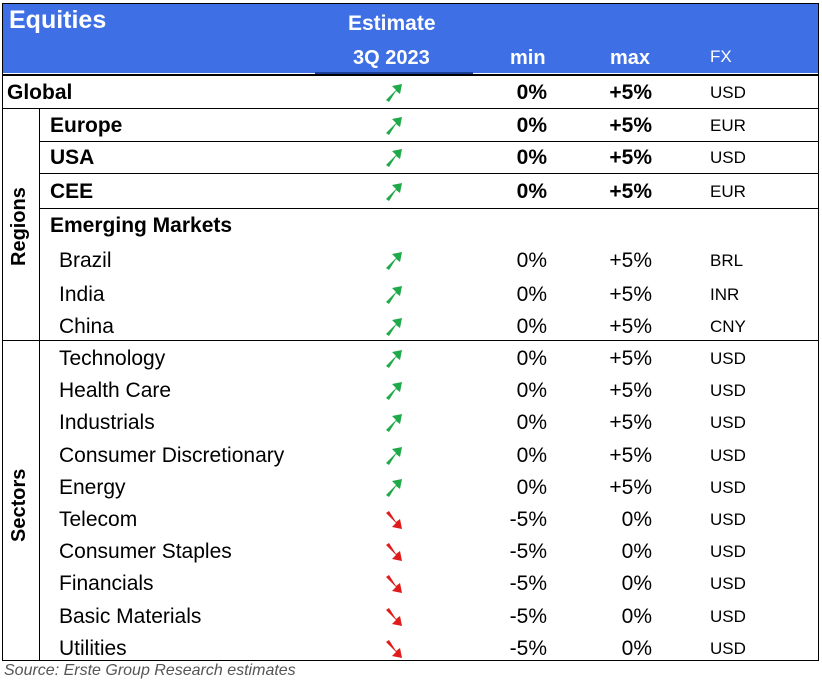 The image size is (822, 683). What do you see at coordinates (145, 552) in the screenshot?
I see `row-name: Consumer Staples` at bounding box center [145, 552].